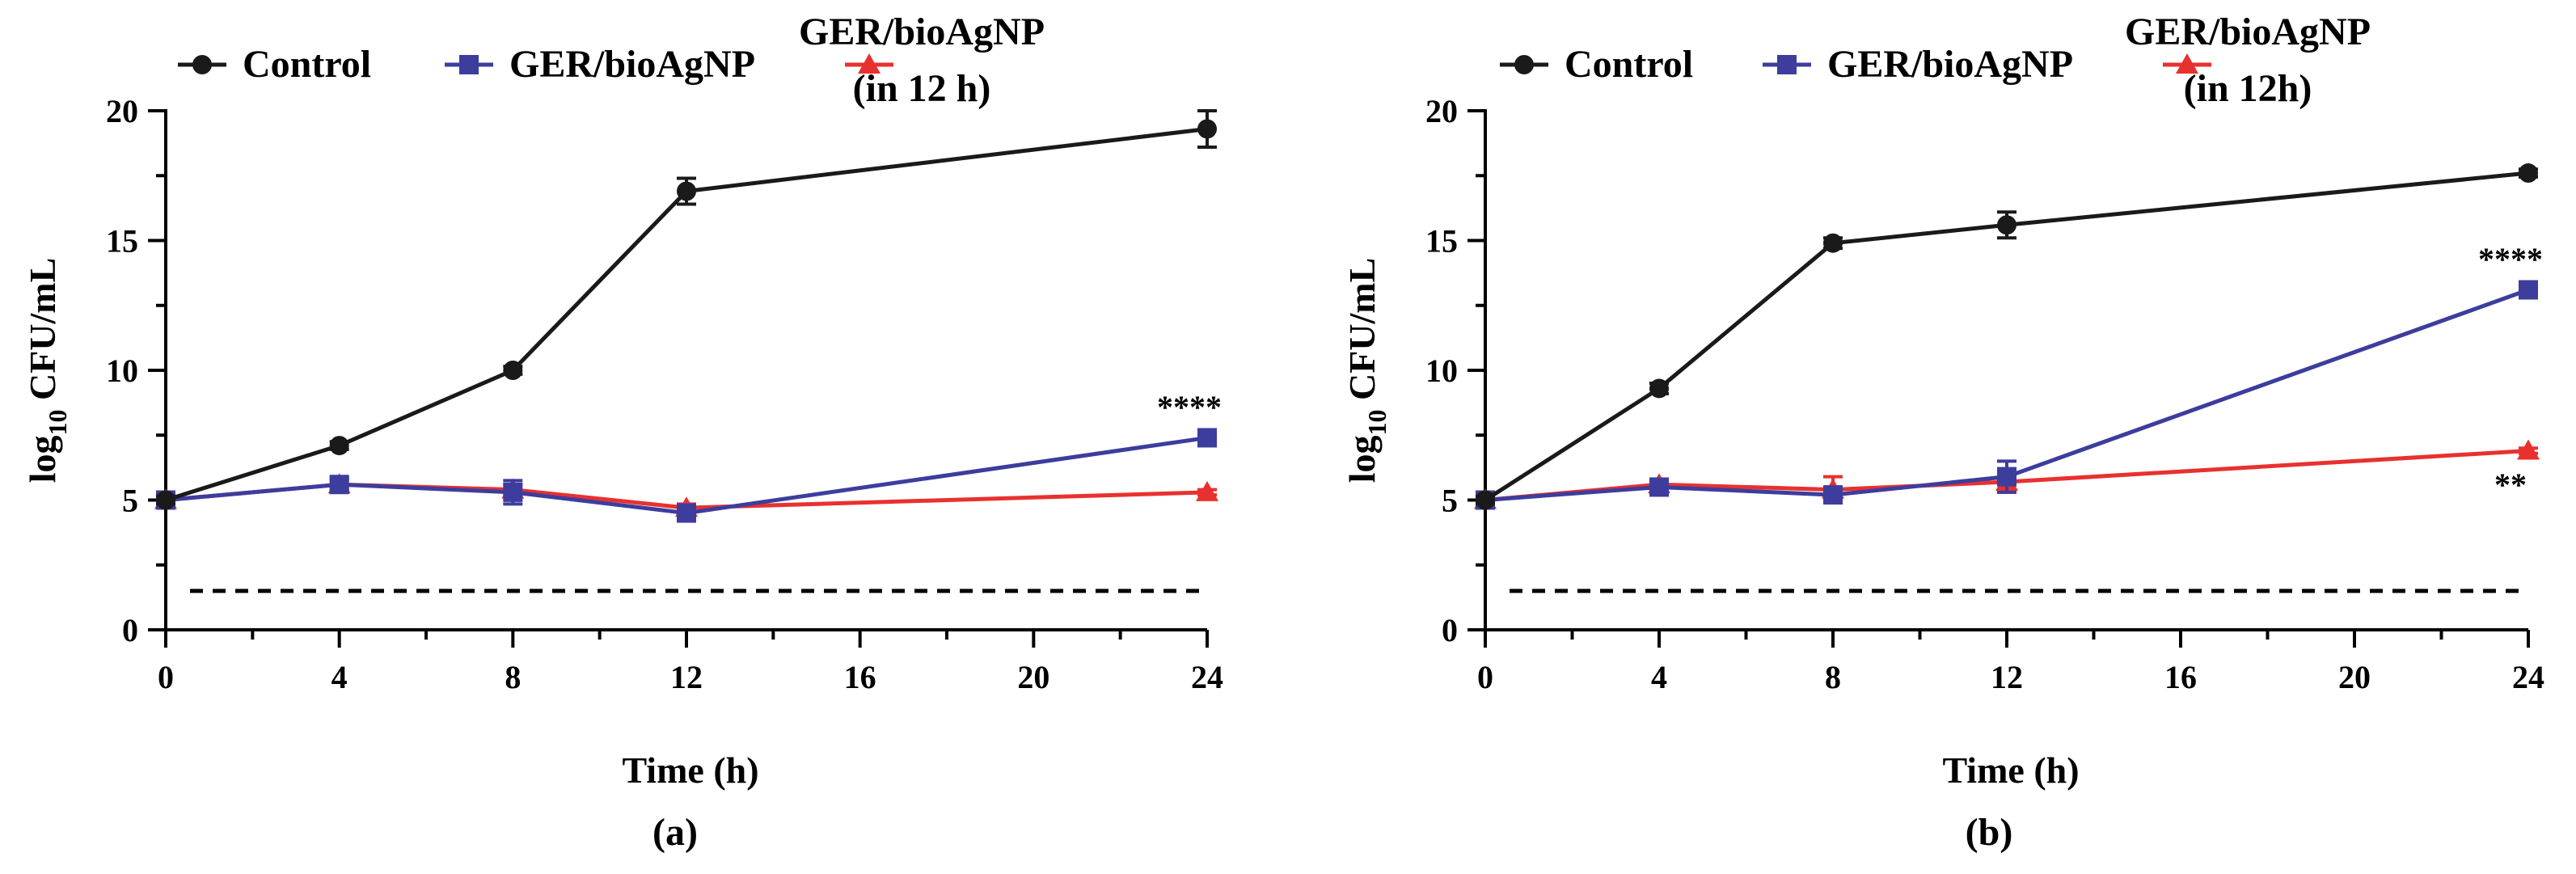 This screenshot has width=2576, height=874. Describe the element at coordinates (2510, 485) in the screenshot. I see `significance-label: **` at that location.